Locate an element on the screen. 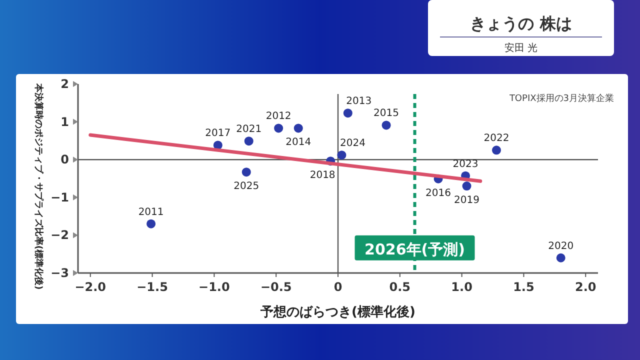  x-axis-title: 予想のばらつき(標準化後) is located at coordinates (338, 312).